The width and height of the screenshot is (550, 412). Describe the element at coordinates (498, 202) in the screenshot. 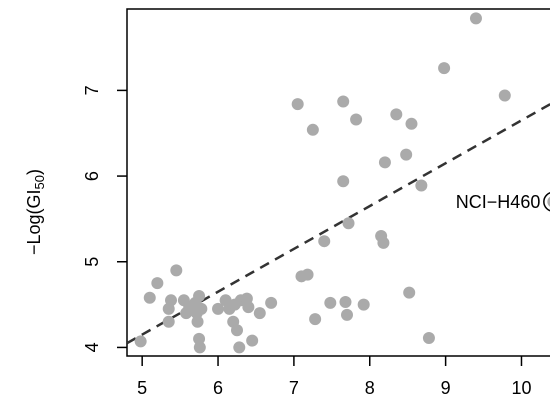

I see `highlight-label: NCI−H460` at that location.